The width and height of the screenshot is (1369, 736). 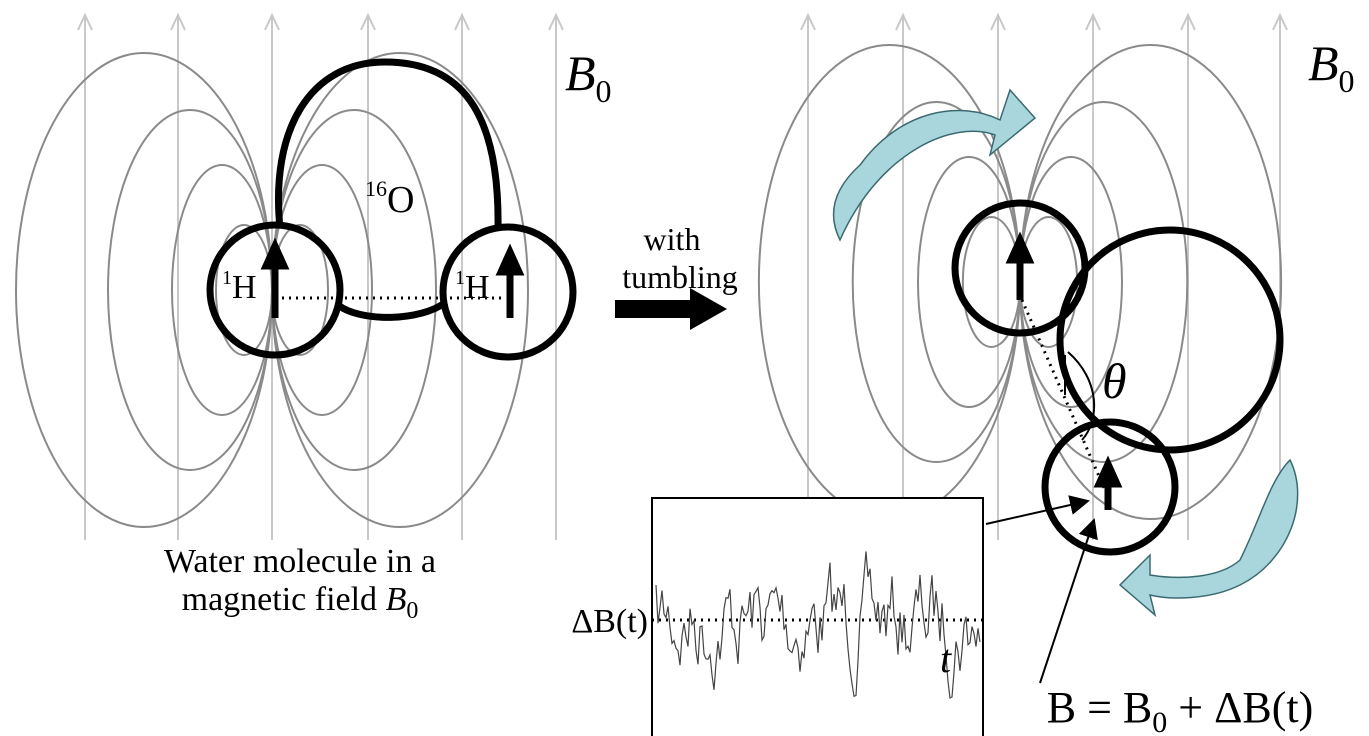 I want to click on left-molecule, so click(x=391, y=209).